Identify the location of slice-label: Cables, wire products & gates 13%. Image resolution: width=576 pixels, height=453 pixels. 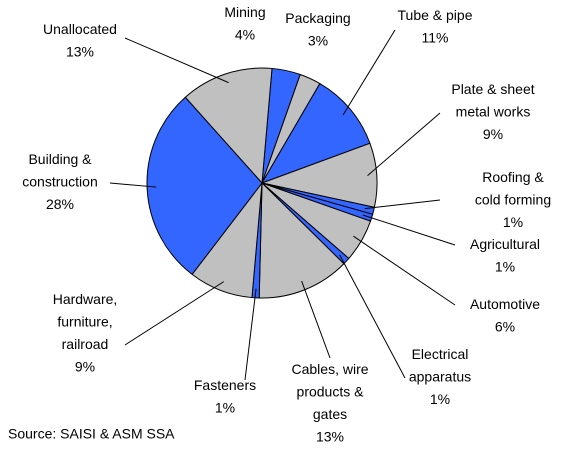
(329, 403).